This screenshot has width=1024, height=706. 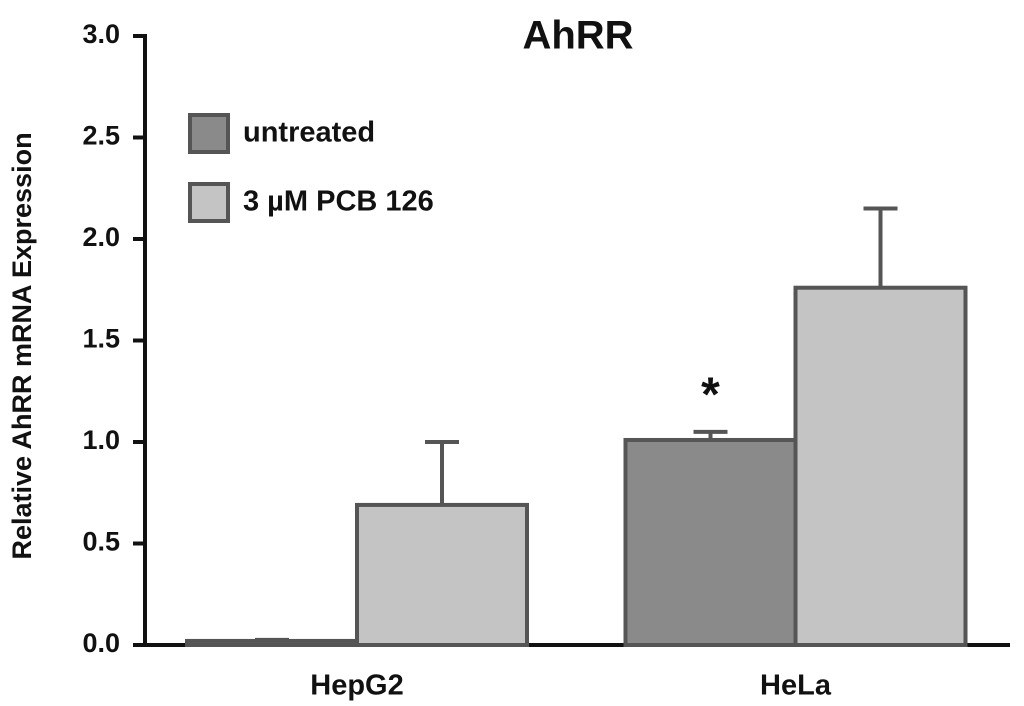 What do you see at coordinates (796, 686) in the screenshot?
I see `x-tick-label: HeLa` at bounding box center [796, 686].